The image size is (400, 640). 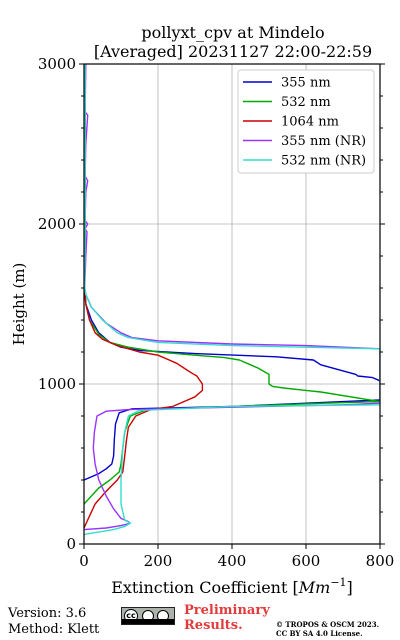 I want to click on x-axis-label: Extinction Coefficient [Mm−1], so click(x=232, y=586).